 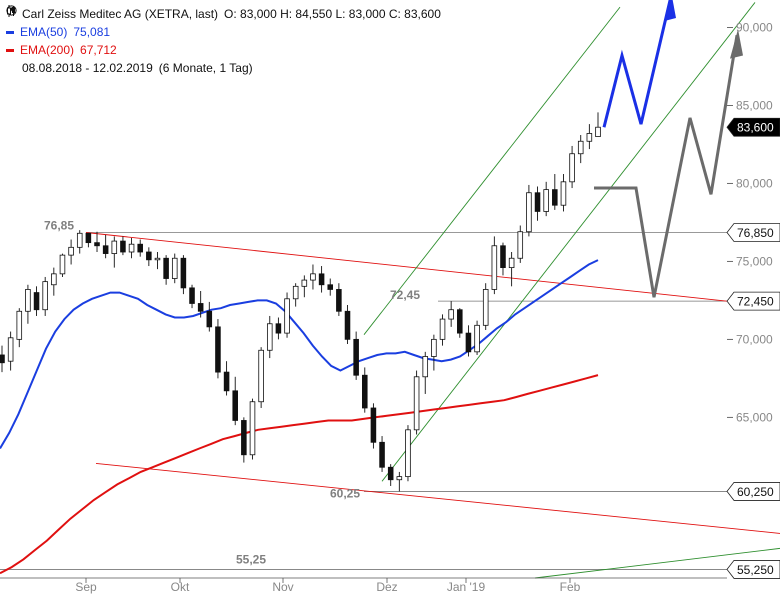 I want to click on price-tag-label: 76,850, so click(x=755, y=233).